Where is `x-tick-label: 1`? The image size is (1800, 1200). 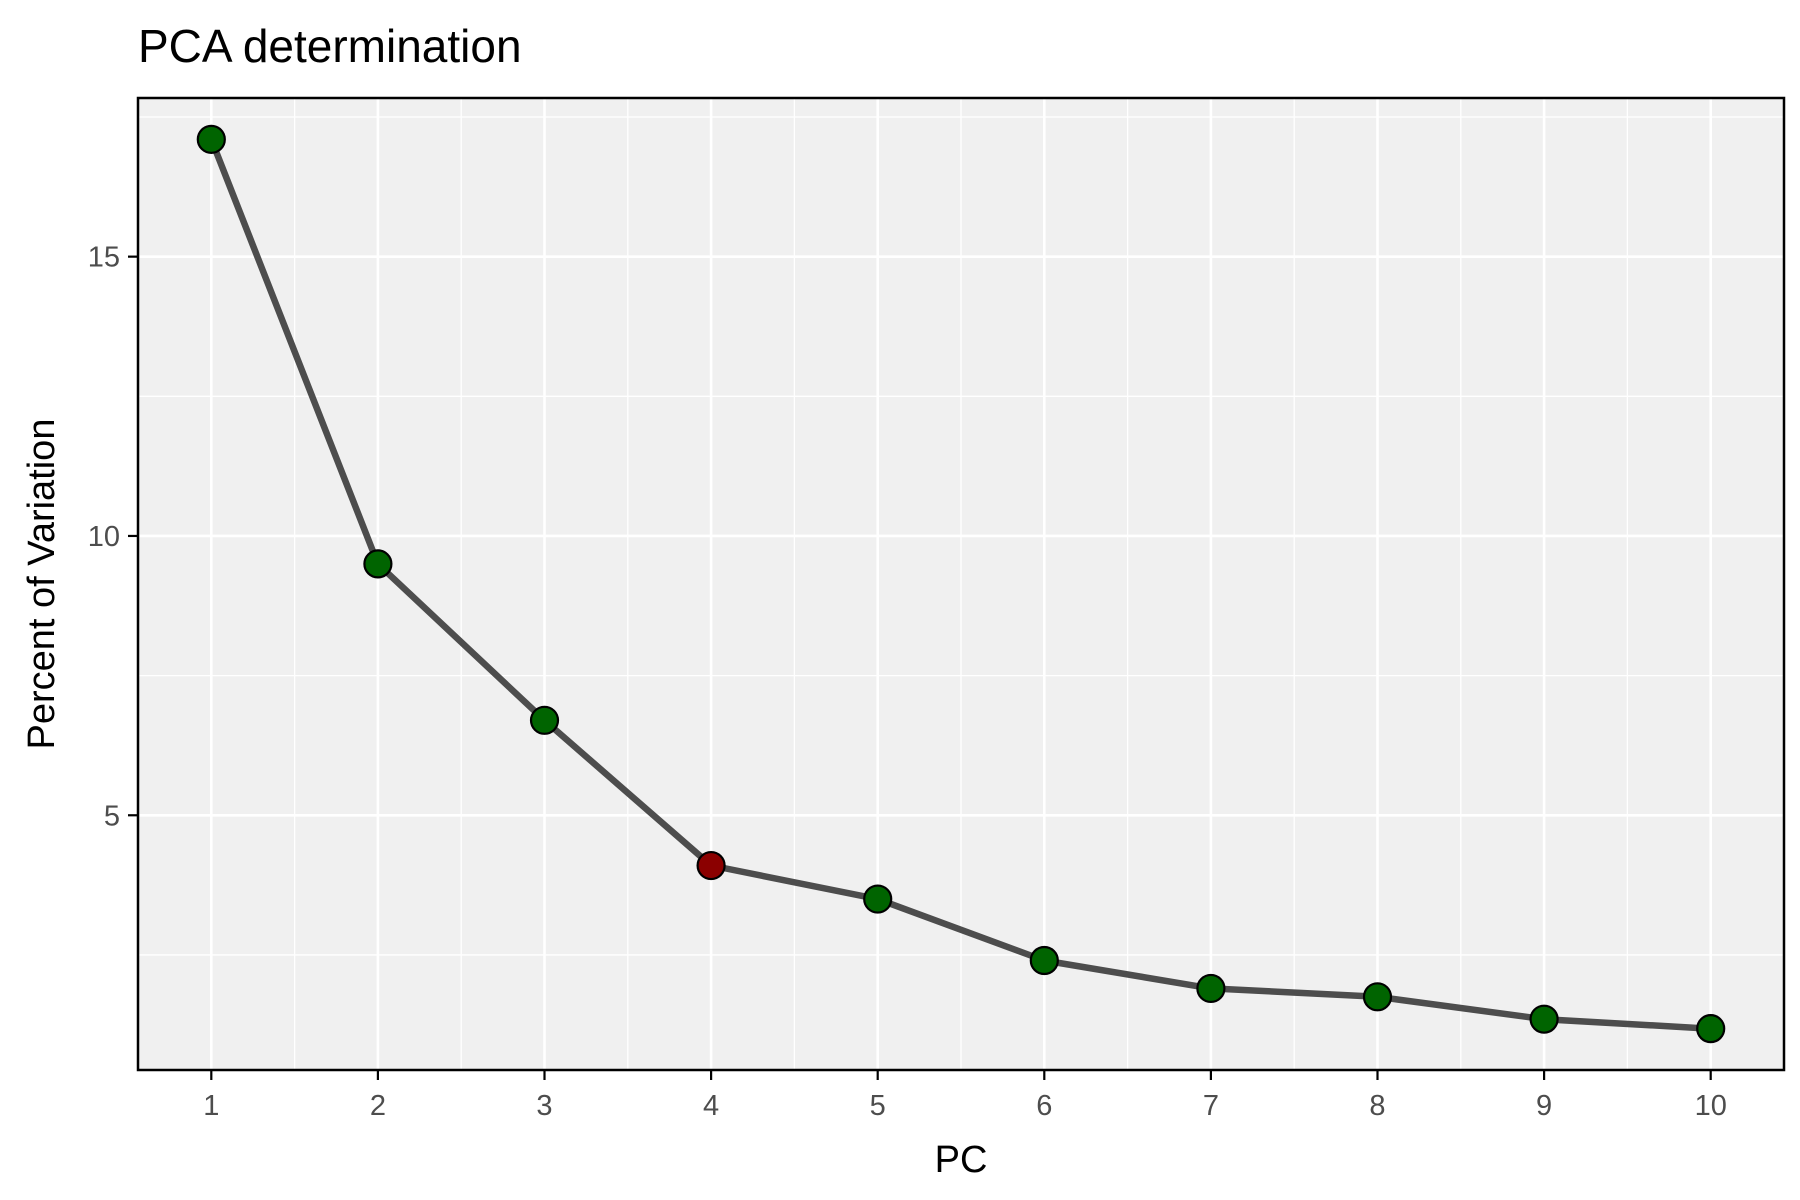 x-tick-label: 1 is located at coordinates (211, 1106).